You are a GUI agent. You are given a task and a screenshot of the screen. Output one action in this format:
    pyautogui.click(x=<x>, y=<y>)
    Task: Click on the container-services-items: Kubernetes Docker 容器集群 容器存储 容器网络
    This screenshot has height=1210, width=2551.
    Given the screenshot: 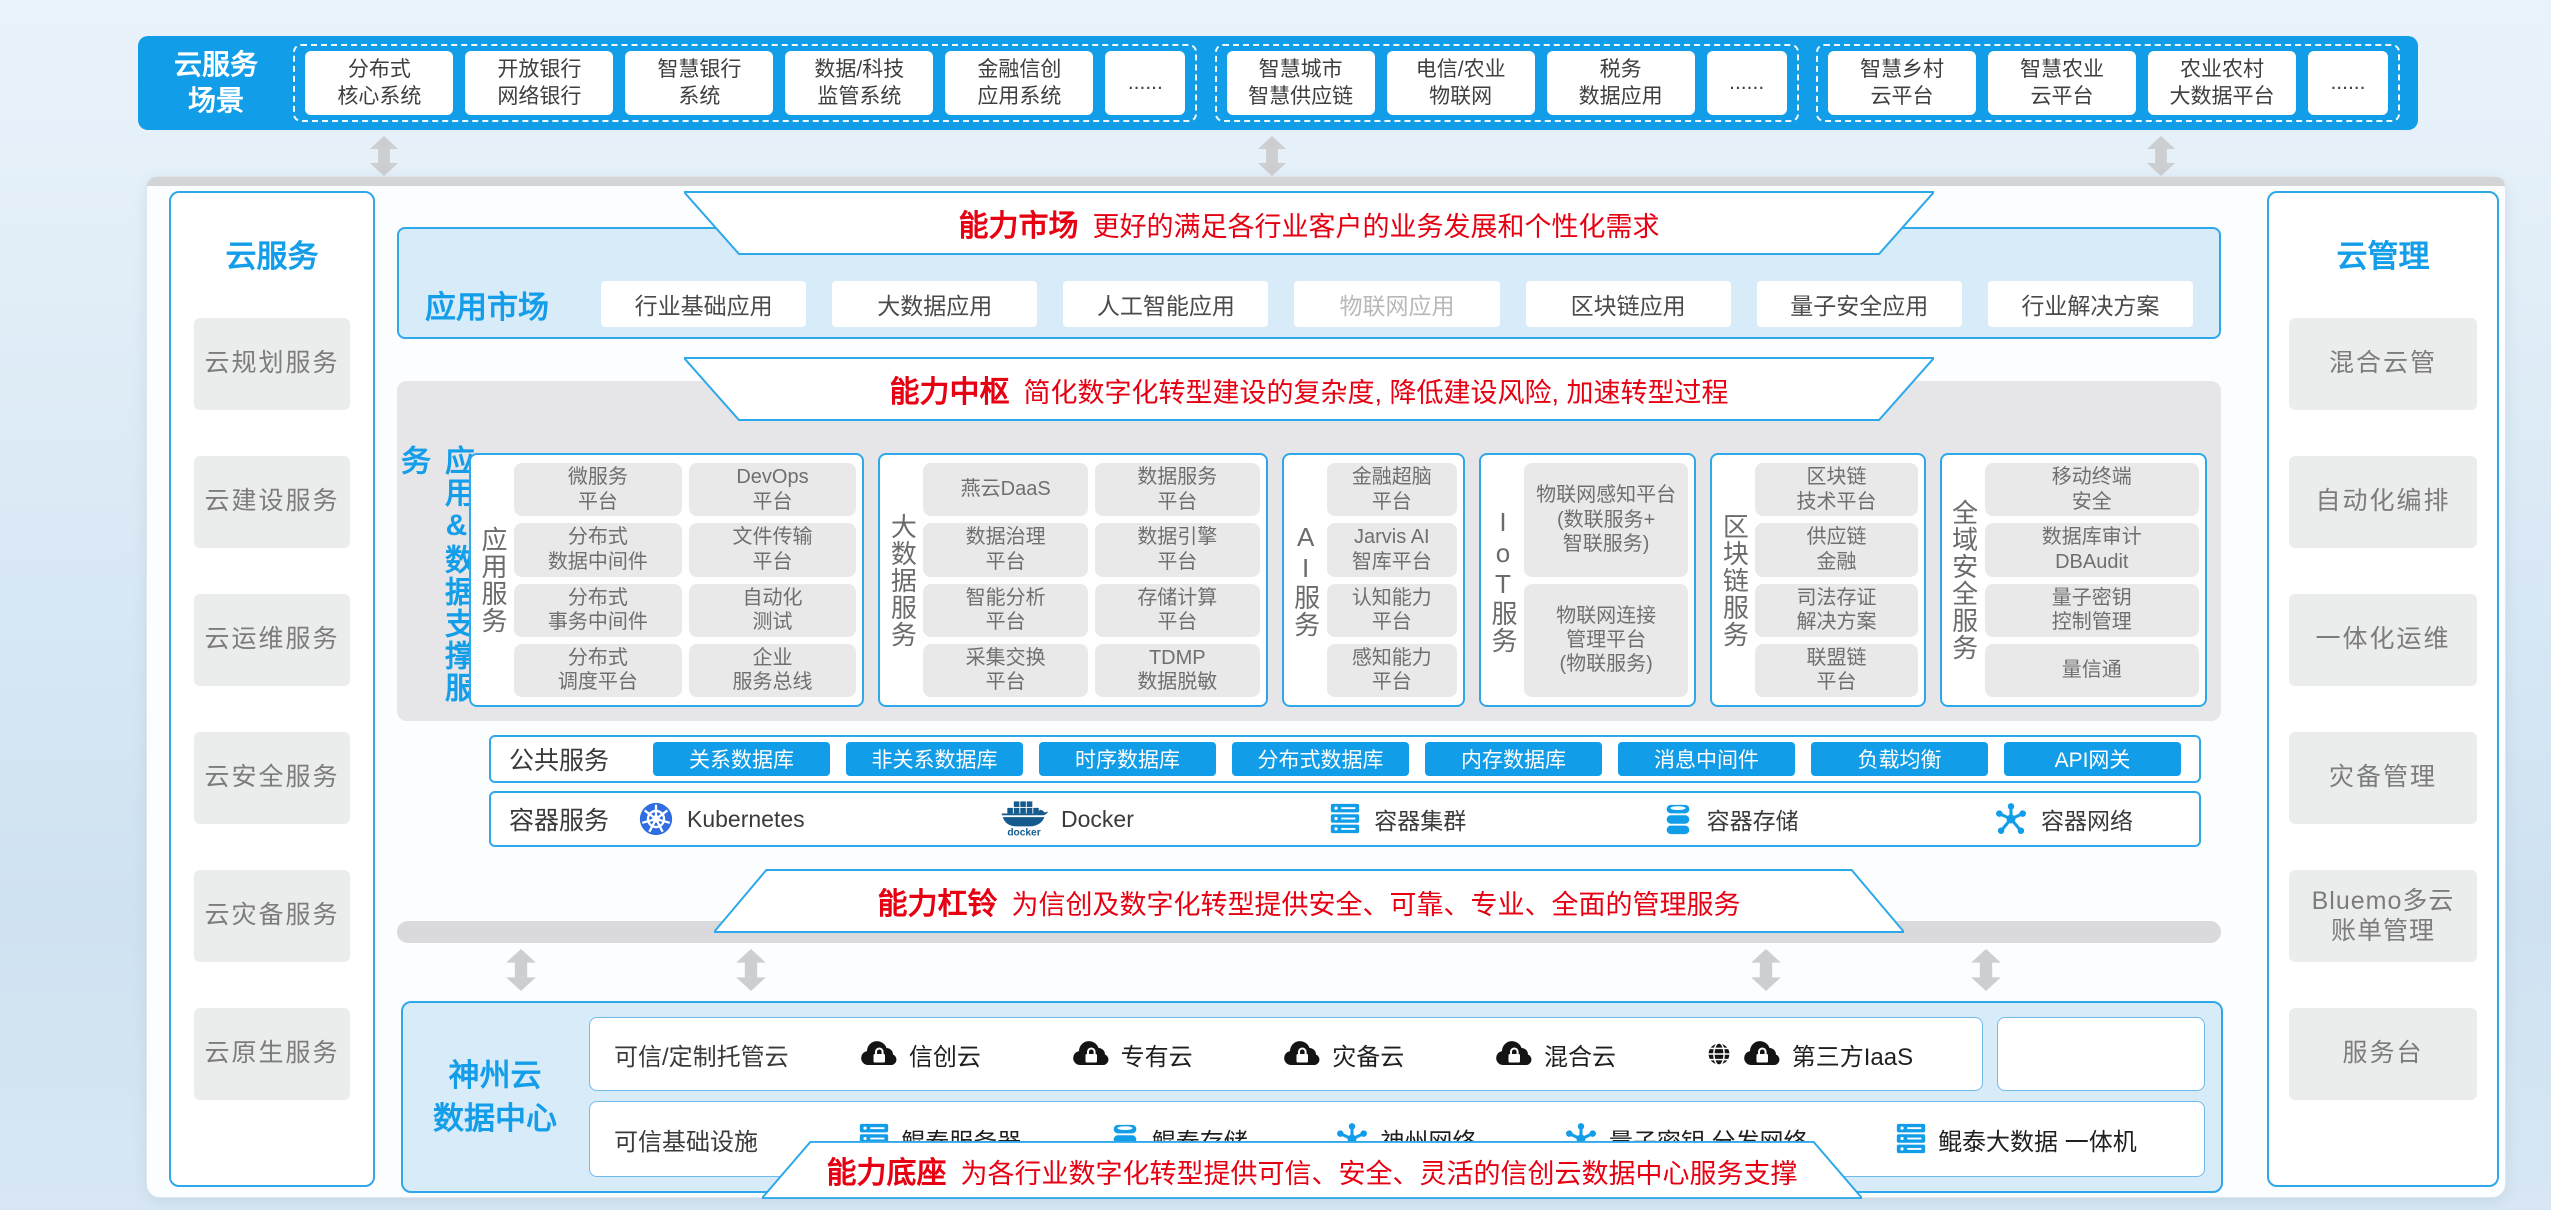 What is the action you would take?
    pyautogui.click(x=1409, y=819)
    